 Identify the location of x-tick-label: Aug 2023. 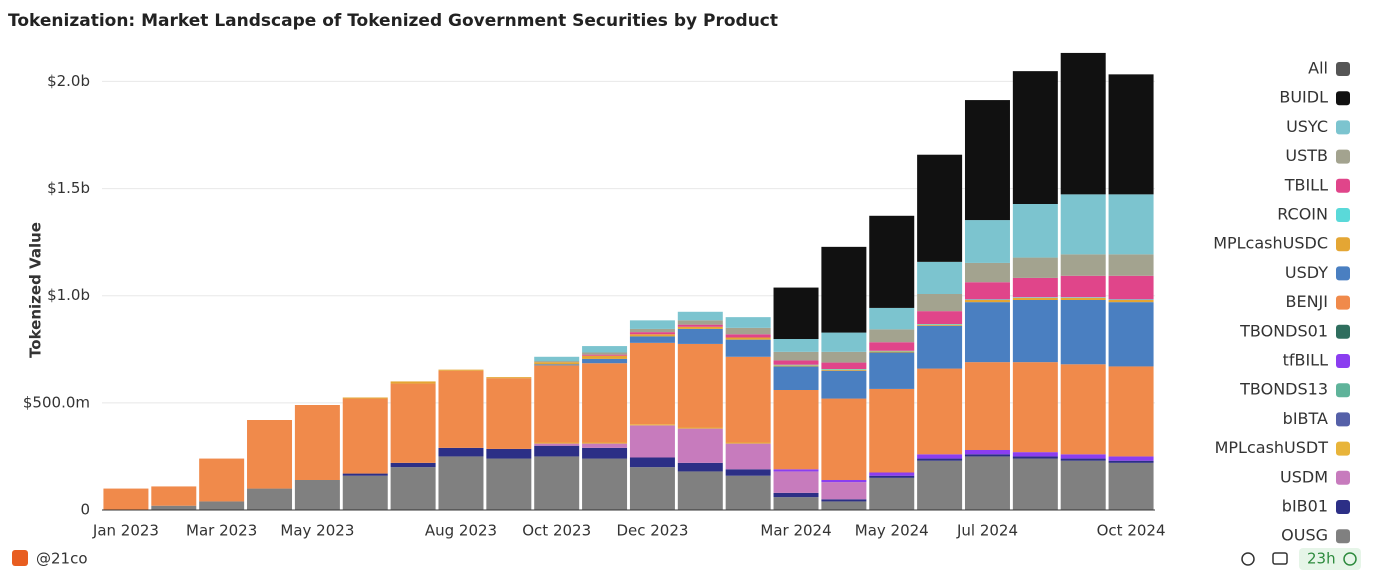
(461, 531).